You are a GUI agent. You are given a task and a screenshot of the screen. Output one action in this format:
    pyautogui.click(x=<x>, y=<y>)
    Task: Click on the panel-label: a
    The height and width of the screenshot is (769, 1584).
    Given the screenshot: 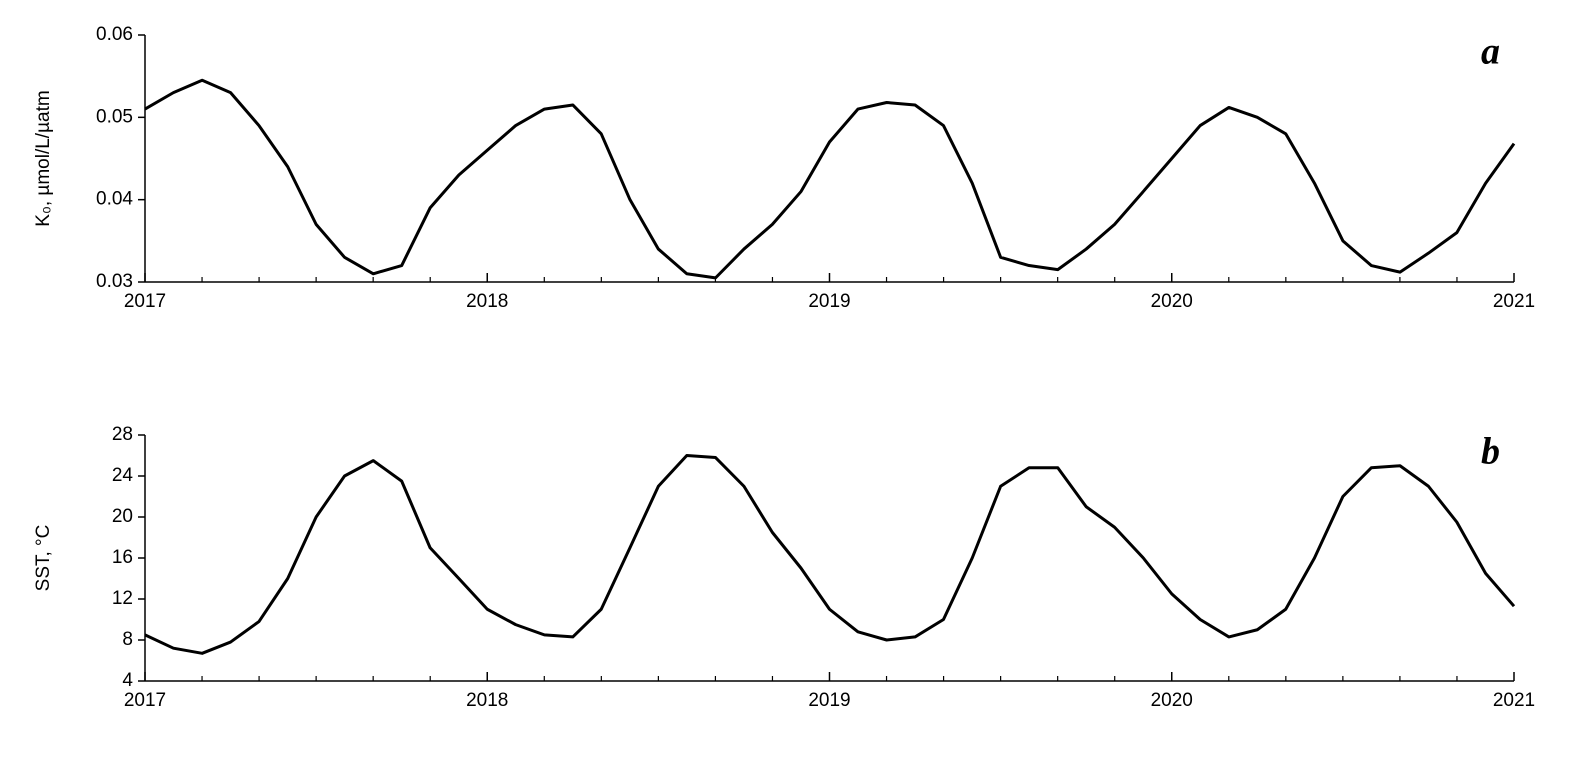 What is the action you would take?
    pyautogui.click(x=1490, y=52)
    